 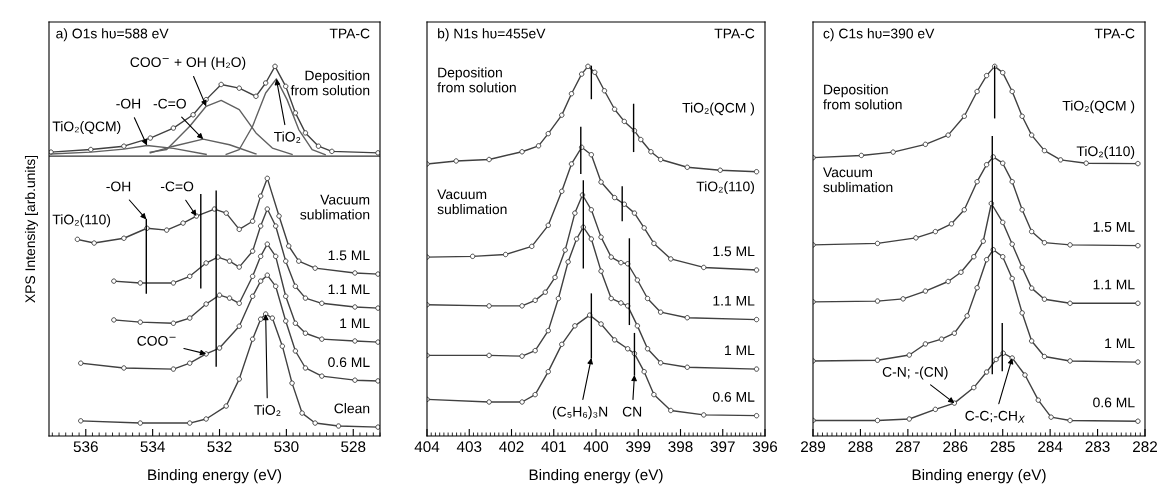 I want to click on x-tick-label: 401, so click(x=553, y=447).